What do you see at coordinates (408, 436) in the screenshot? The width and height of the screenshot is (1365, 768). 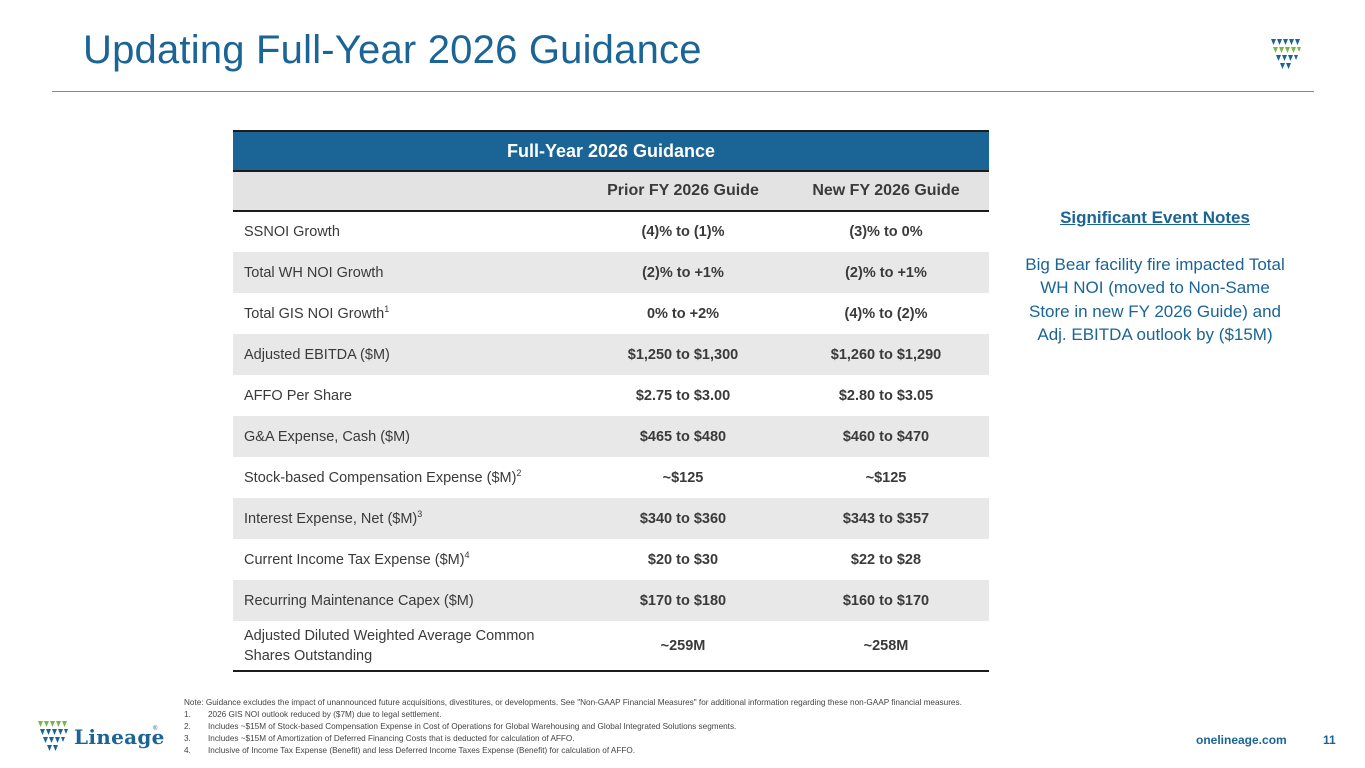 I see `row-label: G&A Expense, Cash ($M)` at bounding box center [408, 436].